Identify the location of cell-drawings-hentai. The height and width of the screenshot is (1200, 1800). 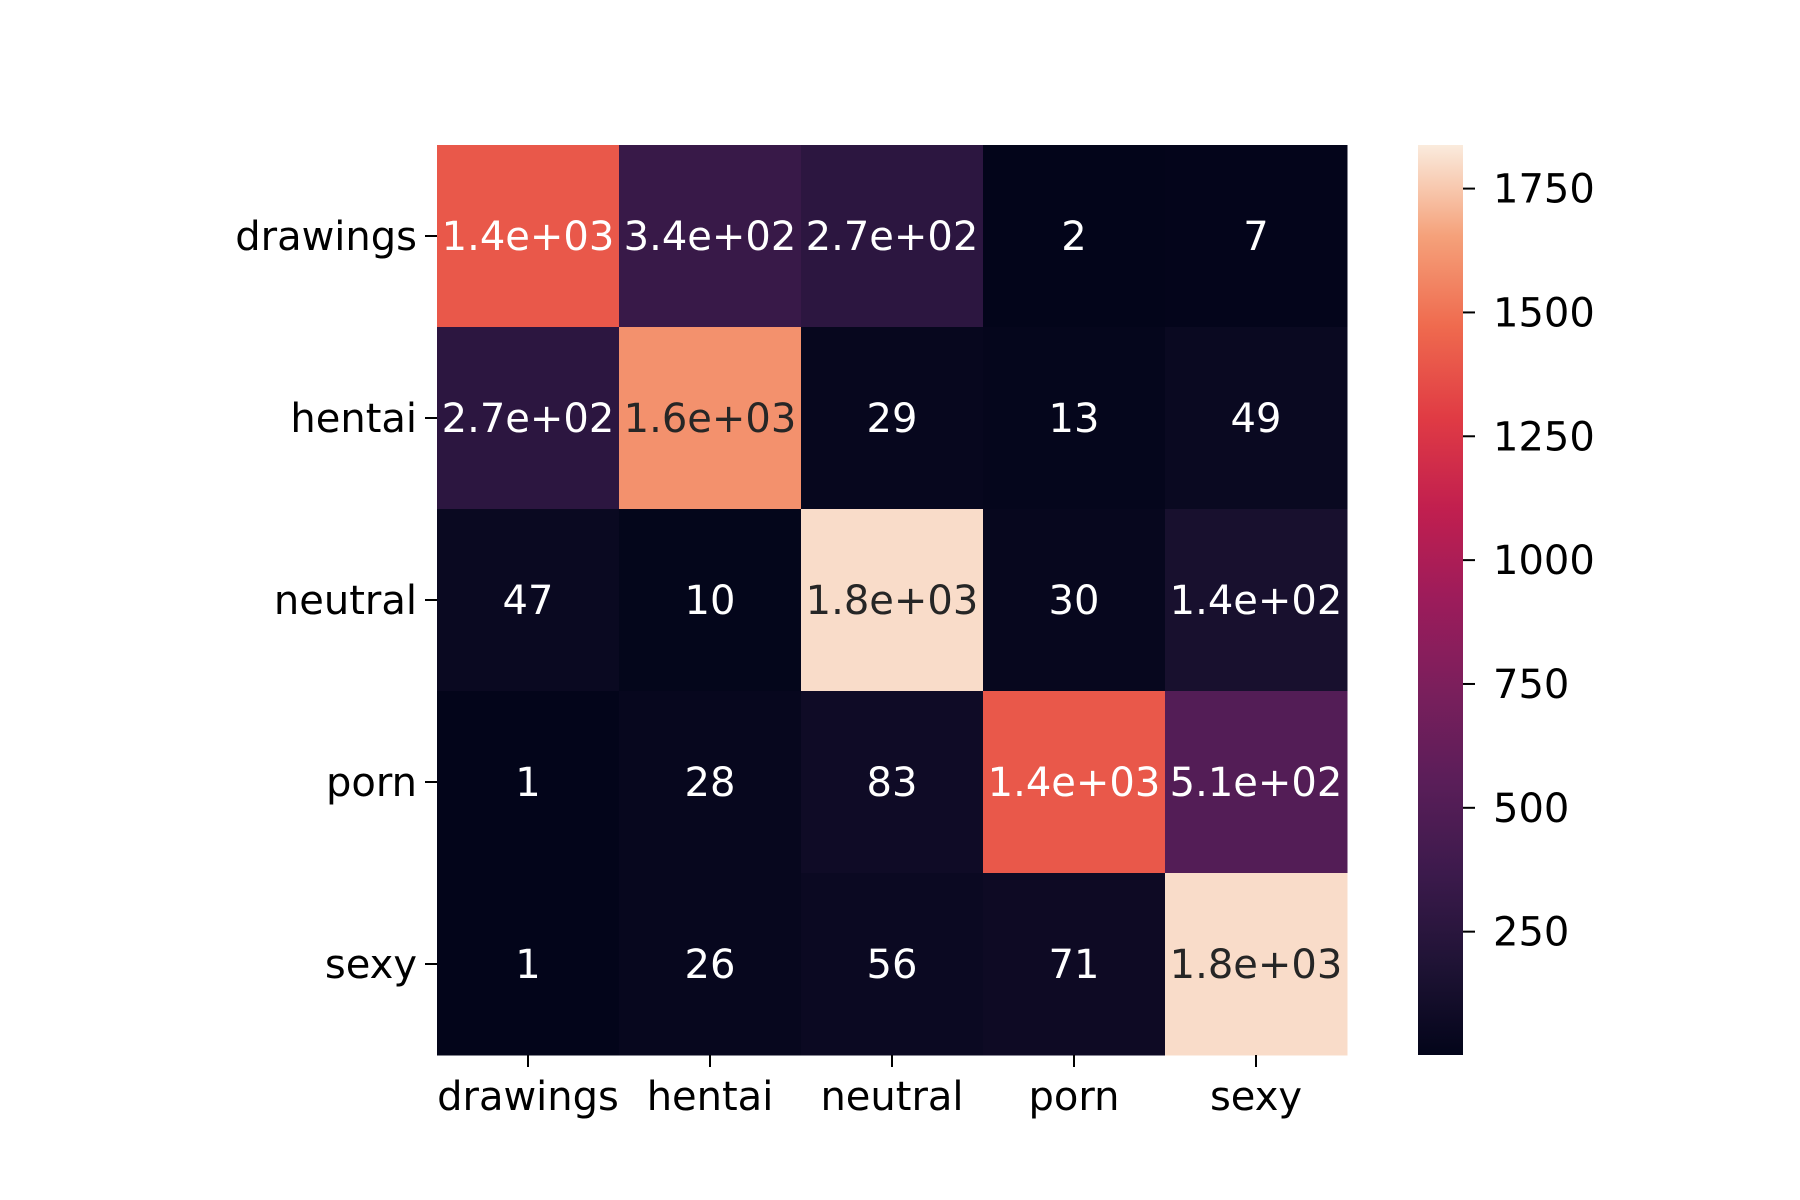
(710, 236).